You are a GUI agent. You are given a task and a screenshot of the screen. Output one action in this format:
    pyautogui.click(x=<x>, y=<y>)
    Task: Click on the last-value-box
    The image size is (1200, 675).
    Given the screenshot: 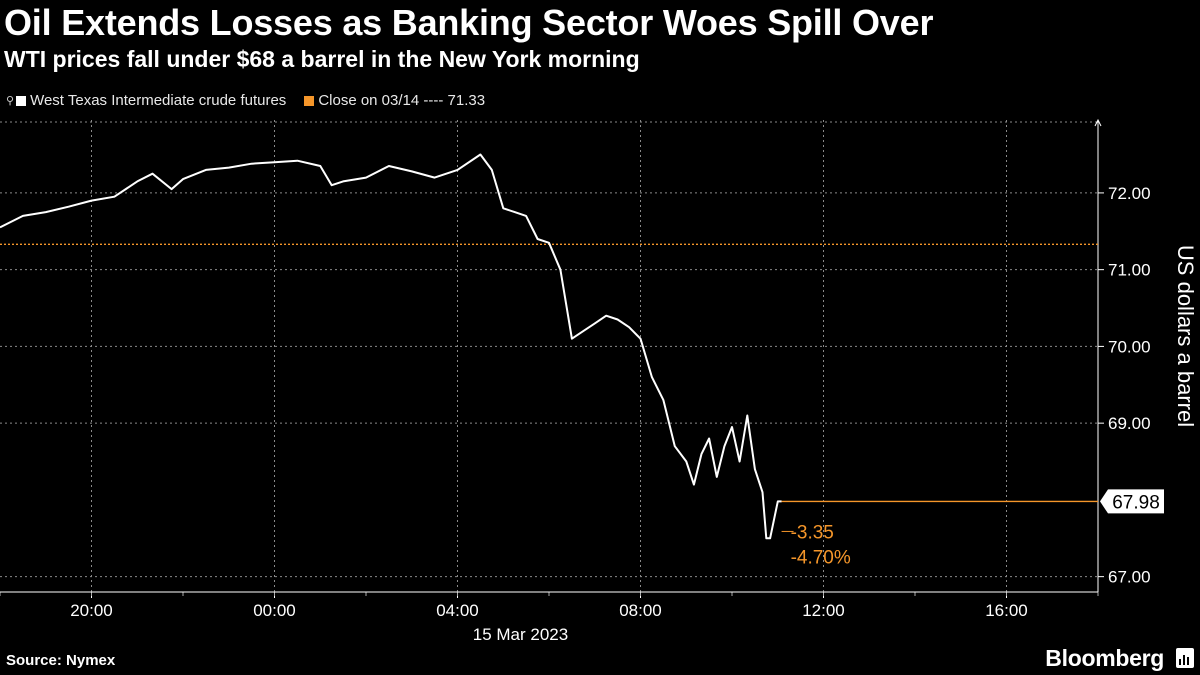 What is the action you would take?
    pyautogui.click(x=1132, y=501)
    